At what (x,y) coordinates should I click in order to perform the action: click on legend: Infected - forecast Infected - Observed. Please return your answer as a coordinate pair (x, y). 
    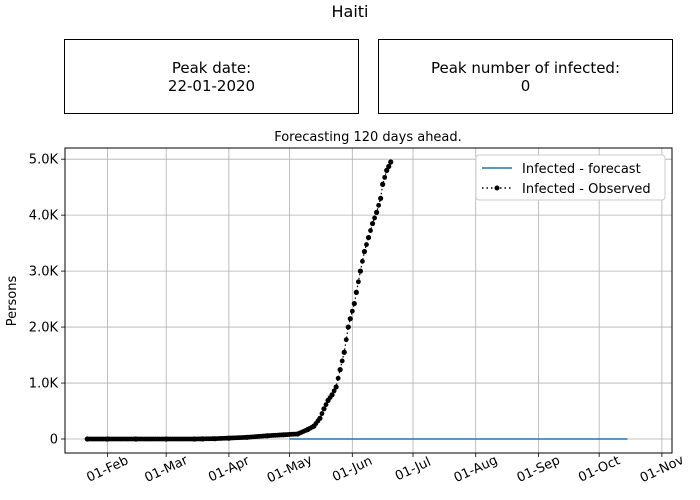
    Looking at the image, I should click on (570, 177).